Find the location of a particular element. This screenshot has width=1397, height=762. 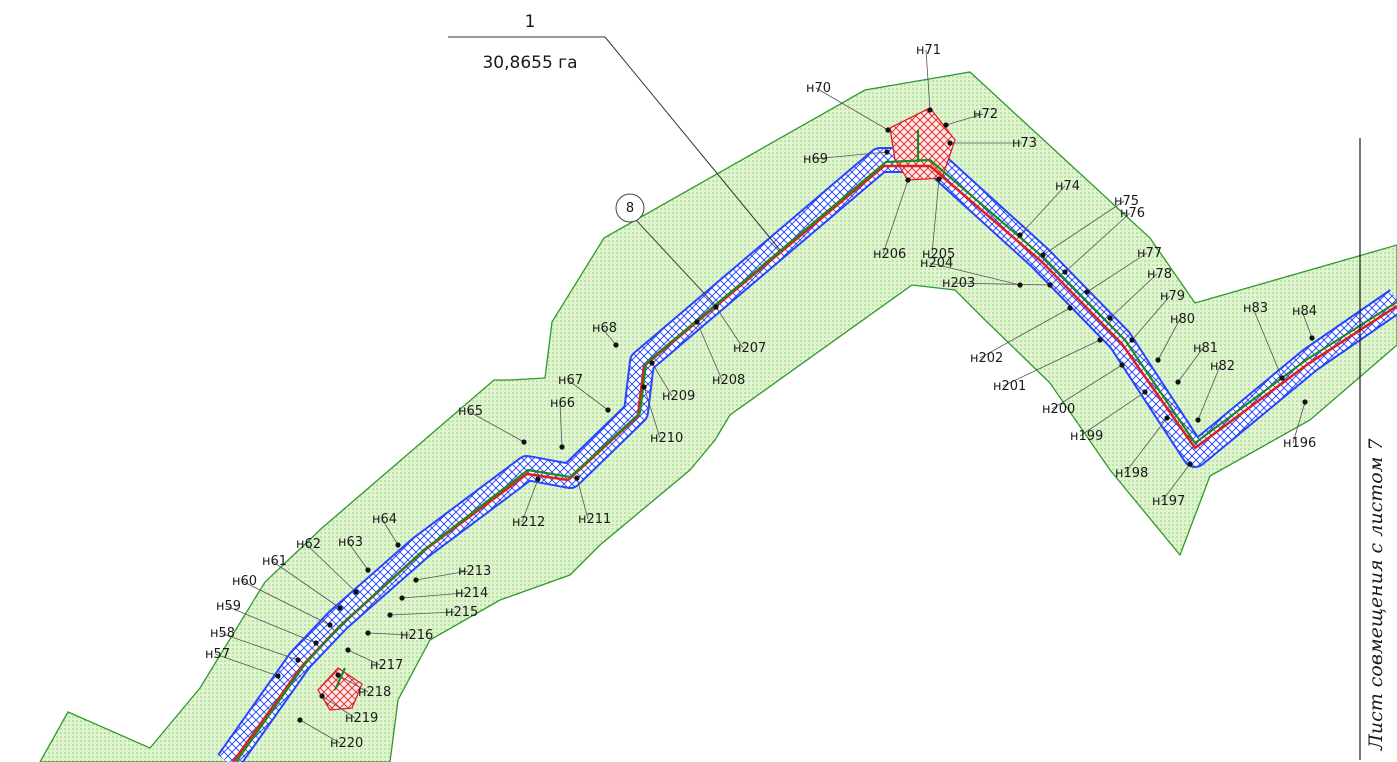

survey-point: н73 is located at coordinates (992, 143).